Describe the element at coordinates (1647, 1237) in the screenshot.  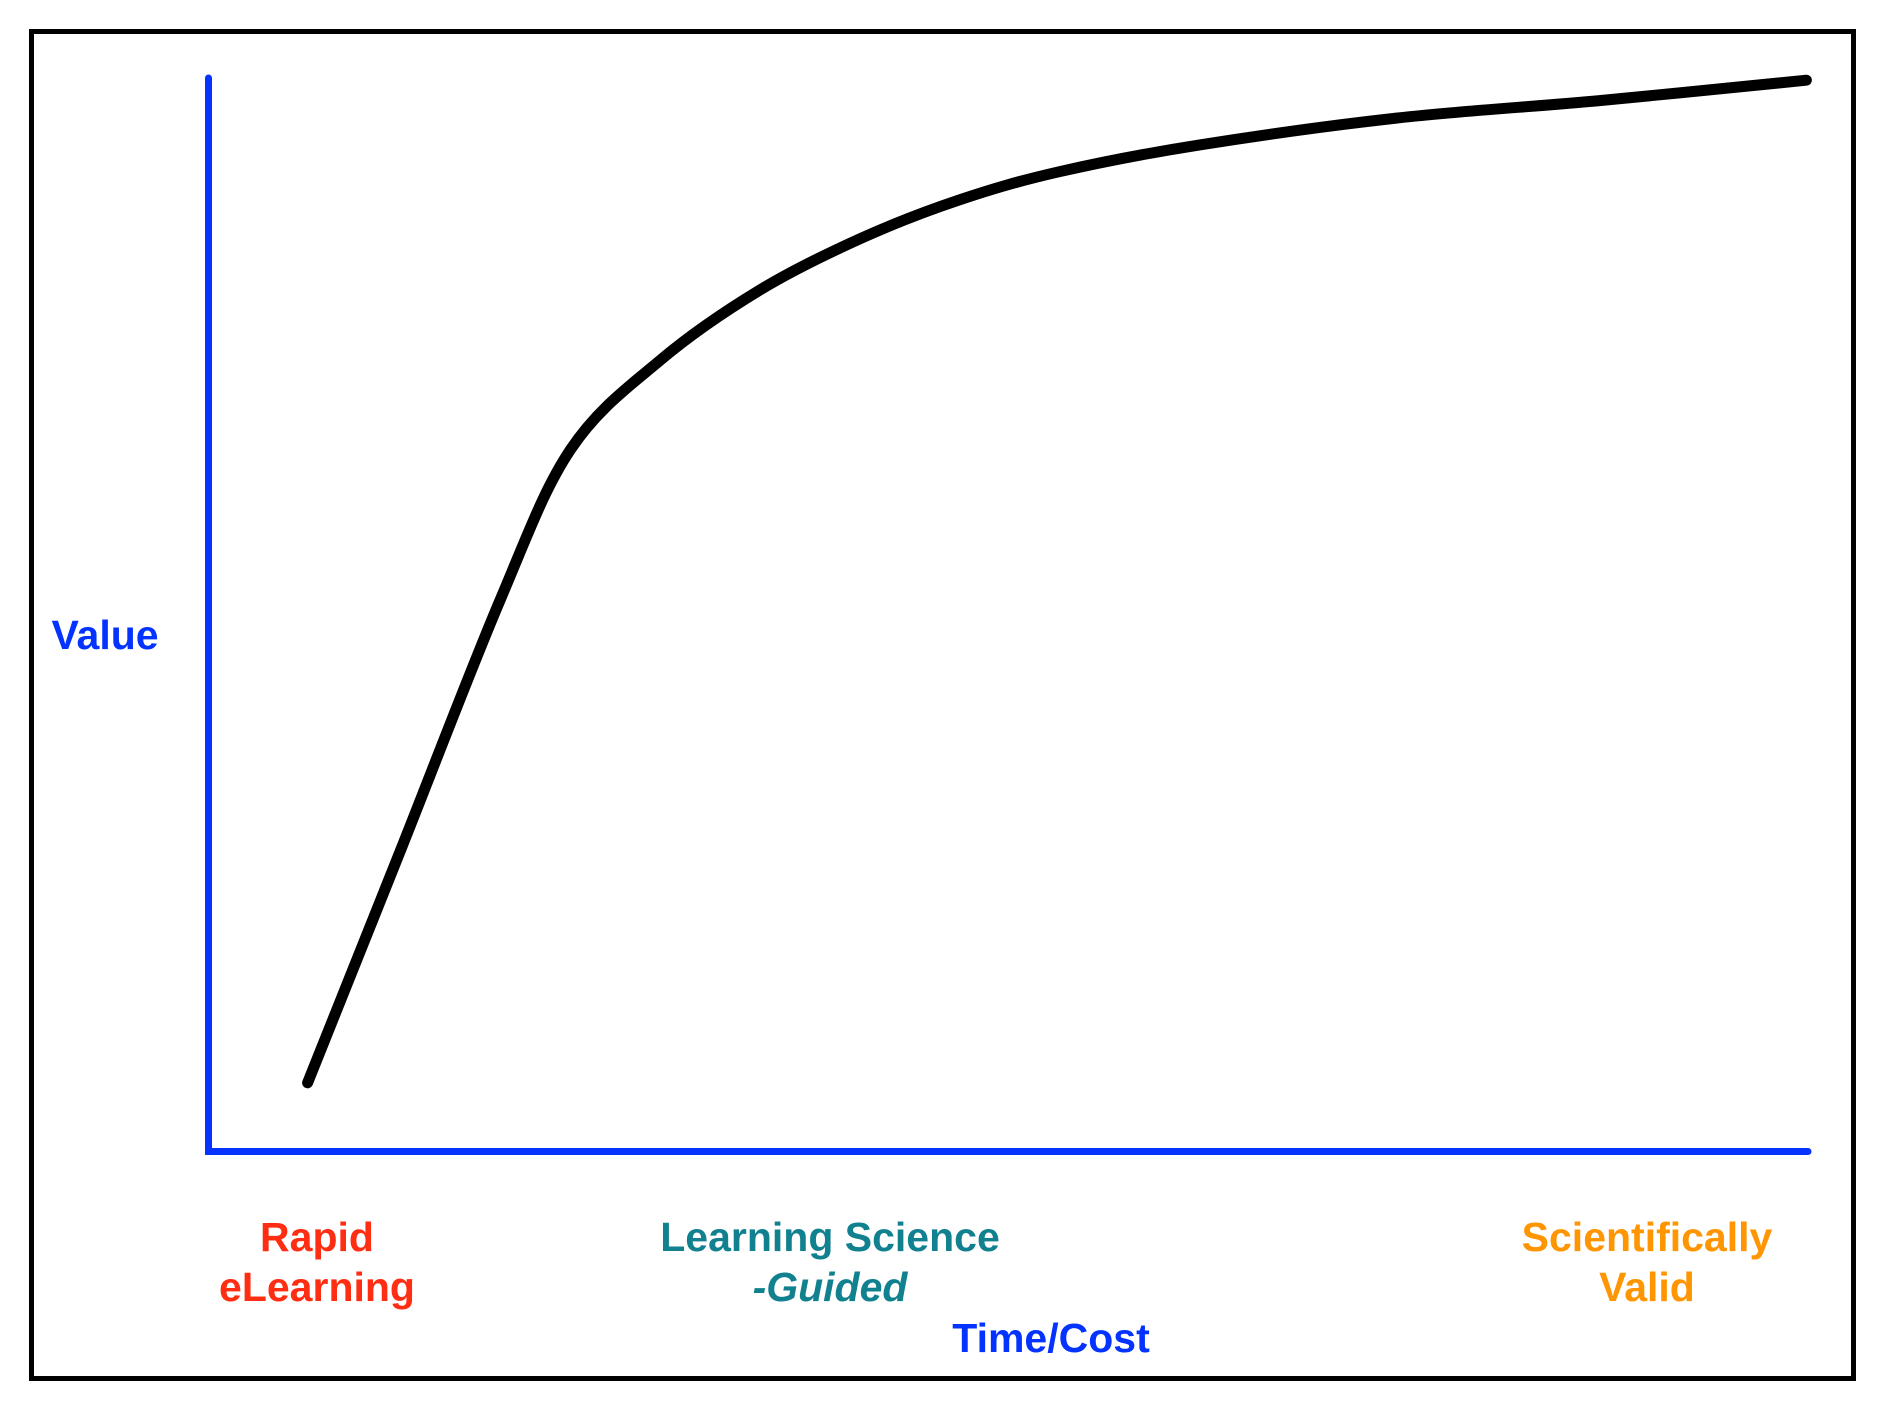
I see `x-category-line1: Scientifically` at that location.